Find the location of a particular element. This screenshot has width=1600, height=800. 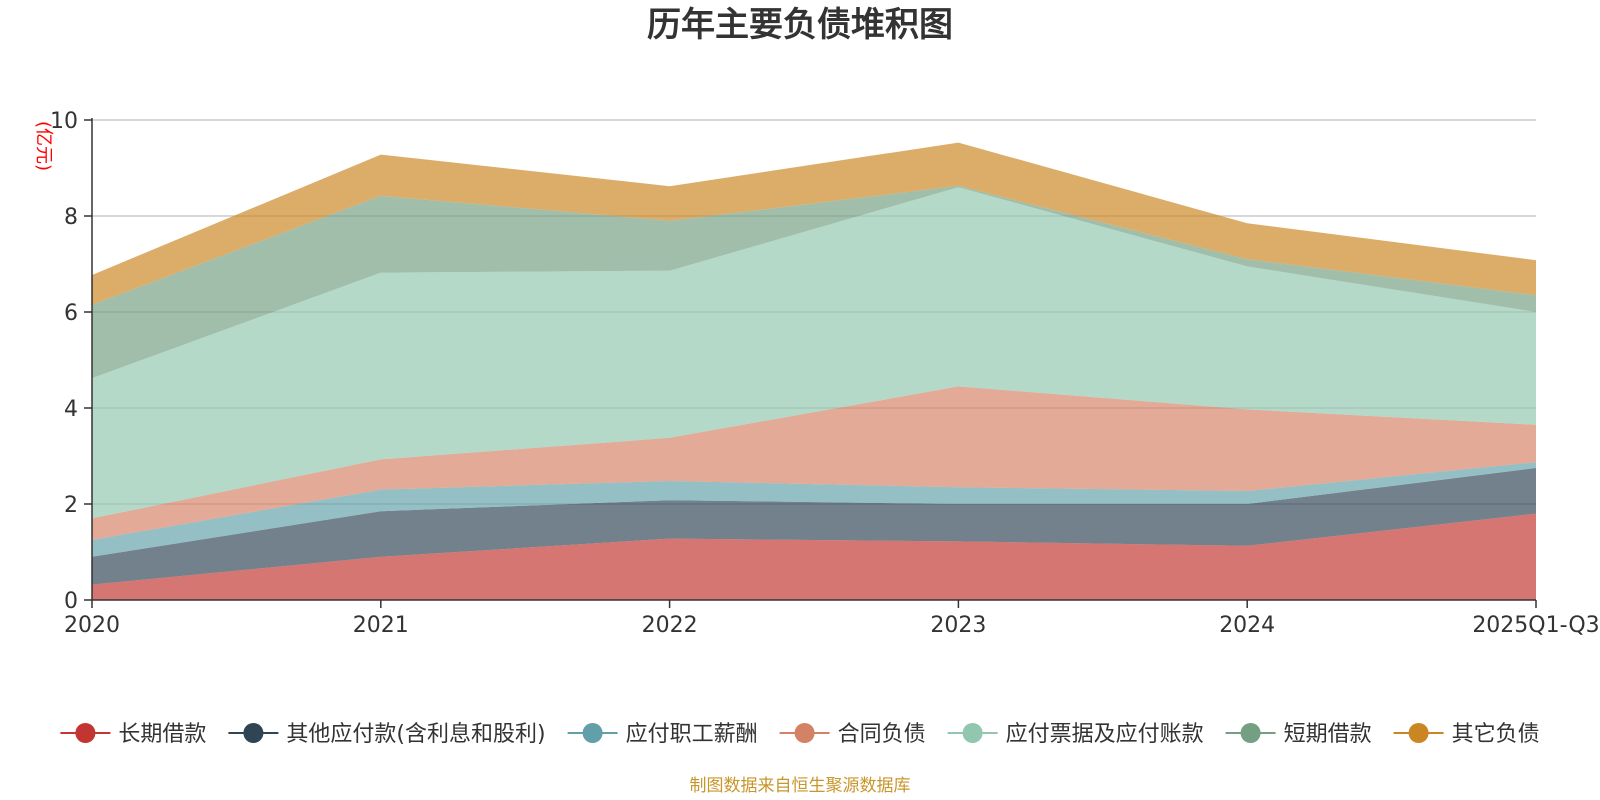

legend-item-6: 短期借款 is located at coordinates (1298, 734).